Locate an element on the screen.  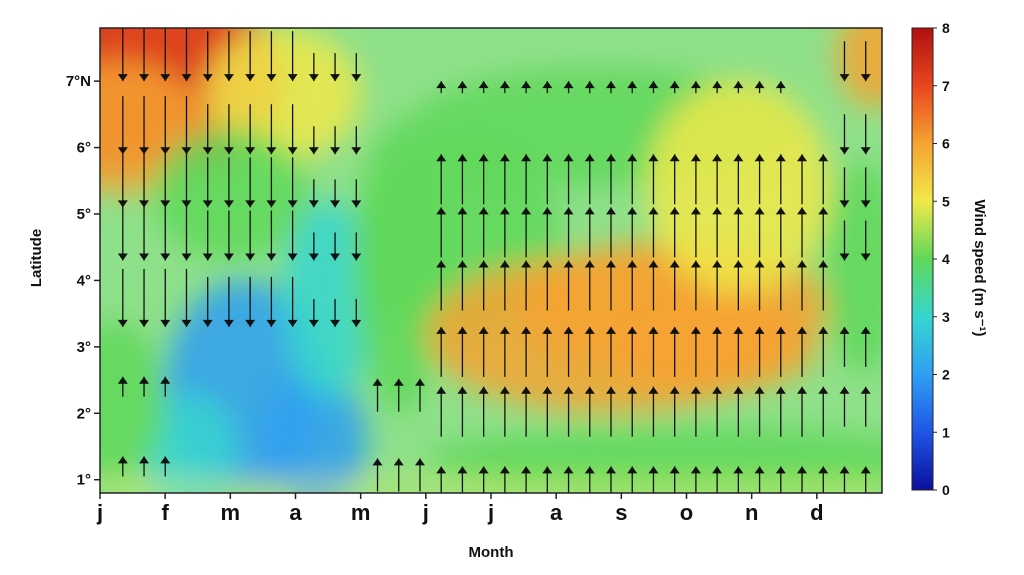
y-tick-label: 5° is located at coordinates (84, 214).